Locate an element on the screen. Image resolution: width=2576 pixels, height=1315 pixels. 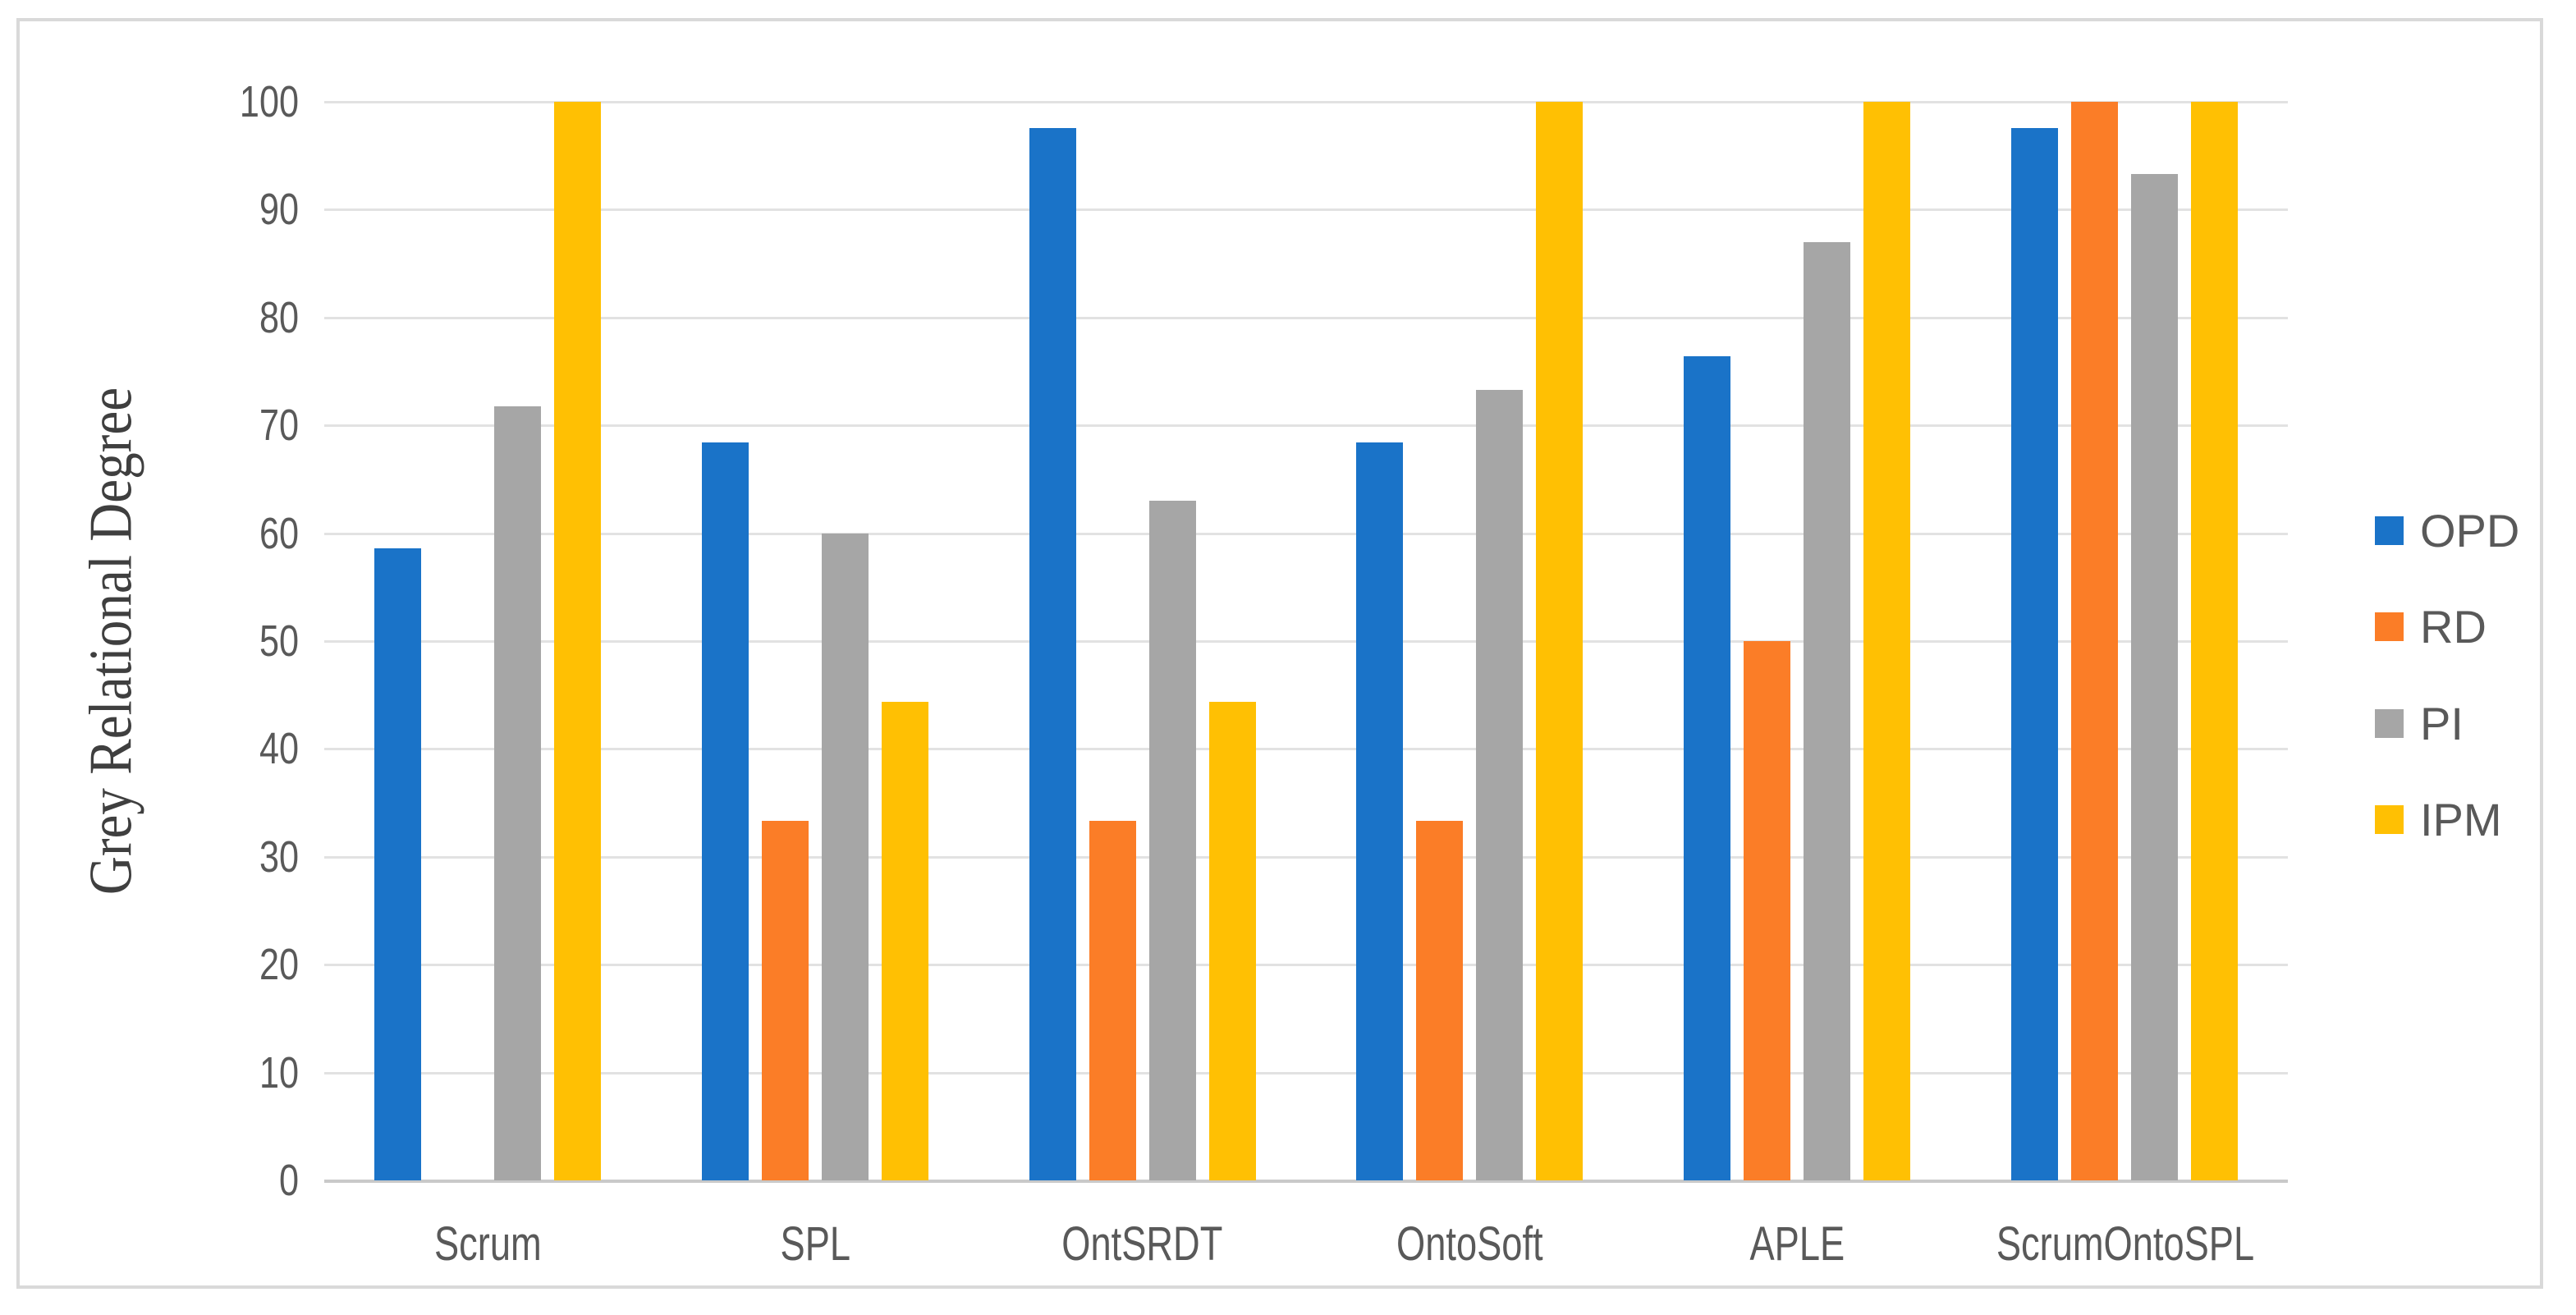
category-label-APLE: APLE is located at coordinates (1797, 1244).